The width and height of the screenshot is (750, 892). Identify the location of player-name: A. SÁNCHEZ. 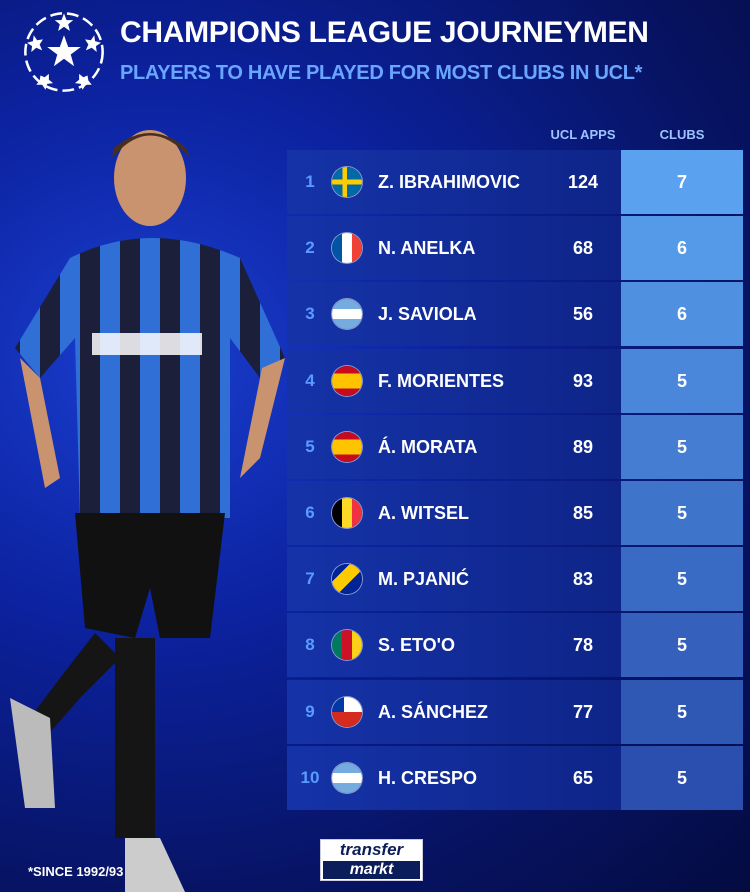
(433, 711).